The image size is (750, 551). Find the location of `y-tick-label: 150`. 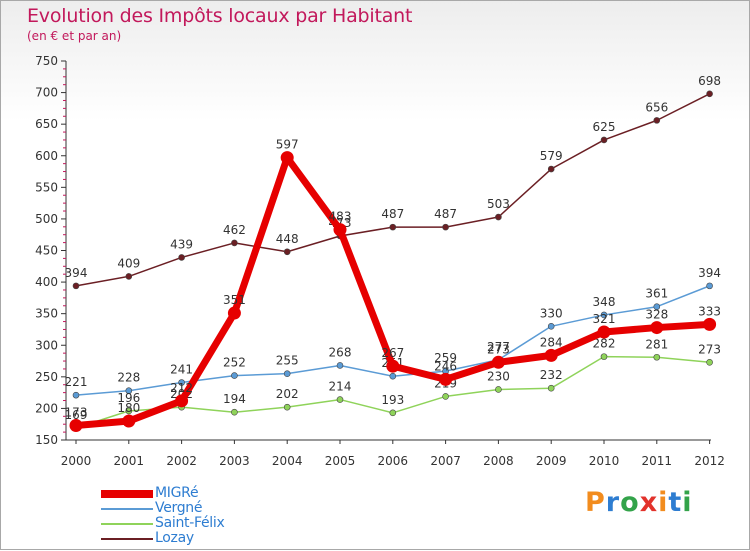

y-tick-label: 150 is located at coordinates (46, 440).